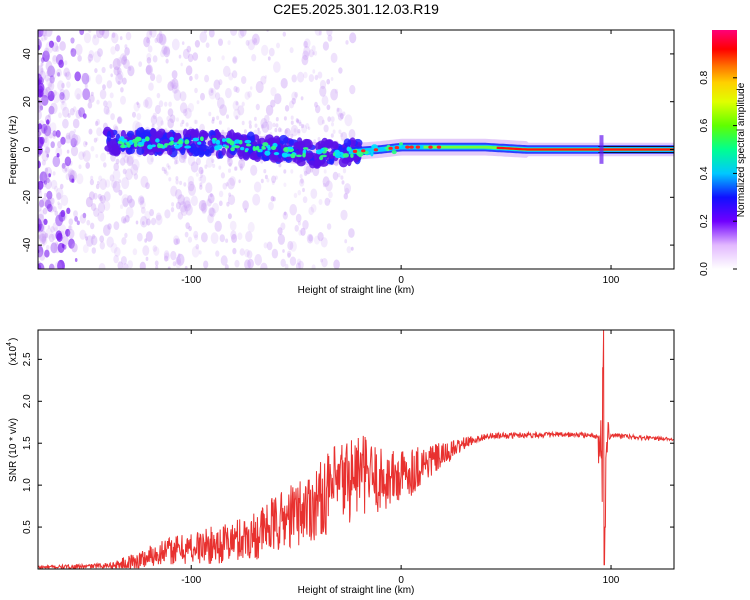 The image size is (750, 600). What do you see at coordinates (601, 149) in the screenshot?
I see `spectrogram-spike` at bounding box center [601, 149].